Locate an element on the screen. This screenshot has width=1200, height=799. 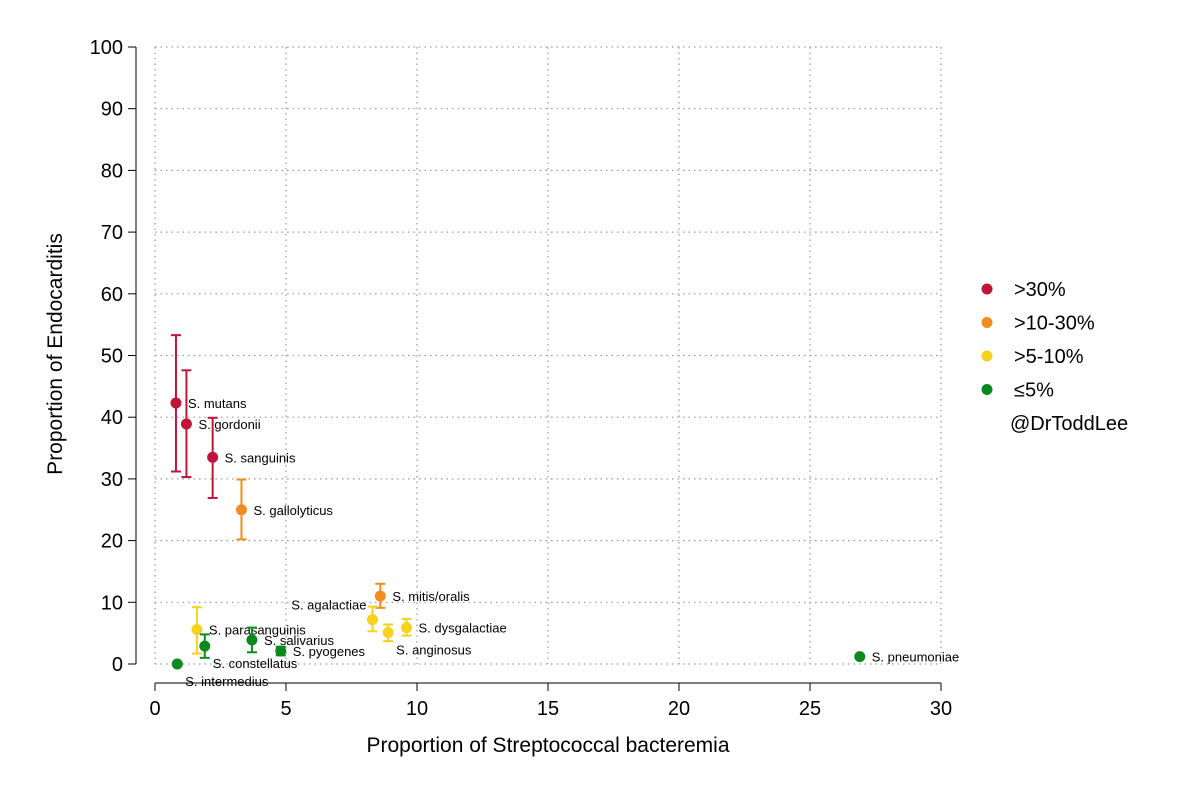
x-tick-label: 0 is located at coordinates (154, 709).